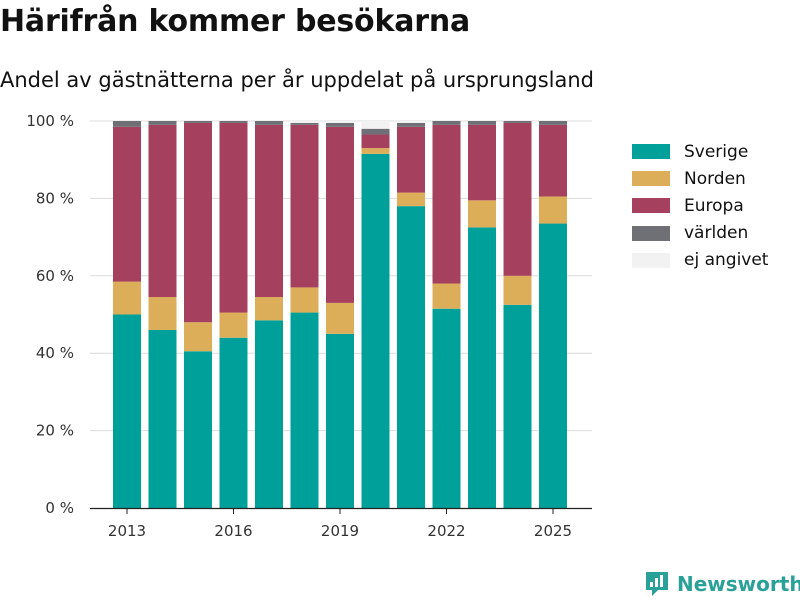 This screenshot has width=800, height=600. I want to click on x-tick-label: 2019, so click(340, 531).